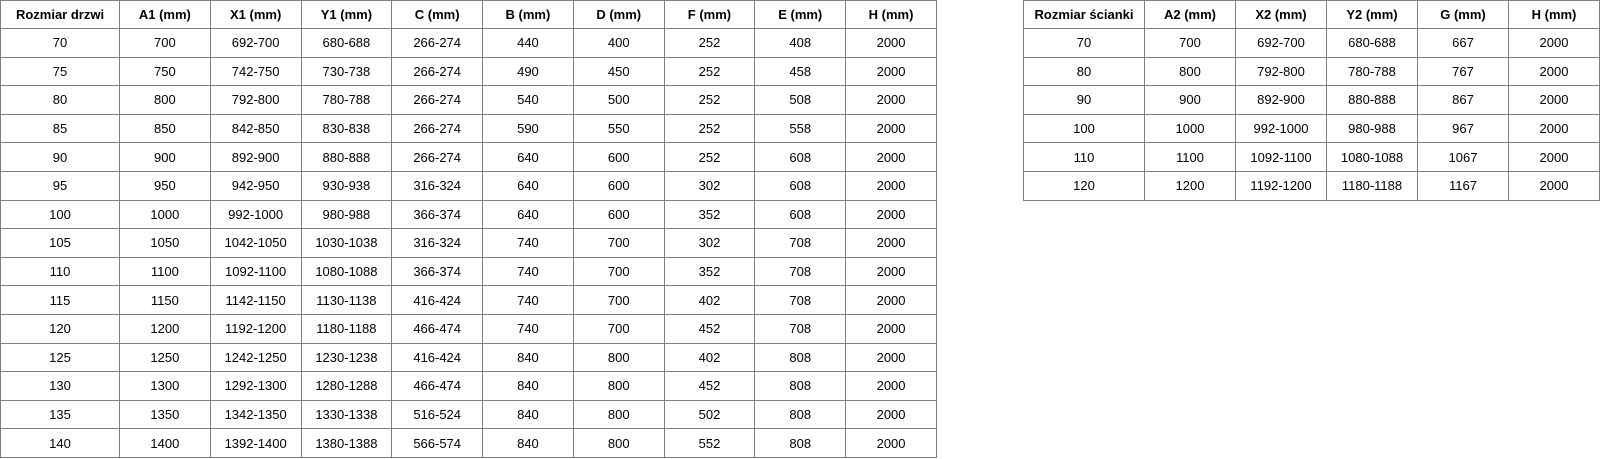 This screenshot has width=1600, height=459. I want to click on table-cell: 1292-1300, so click(255, 386).